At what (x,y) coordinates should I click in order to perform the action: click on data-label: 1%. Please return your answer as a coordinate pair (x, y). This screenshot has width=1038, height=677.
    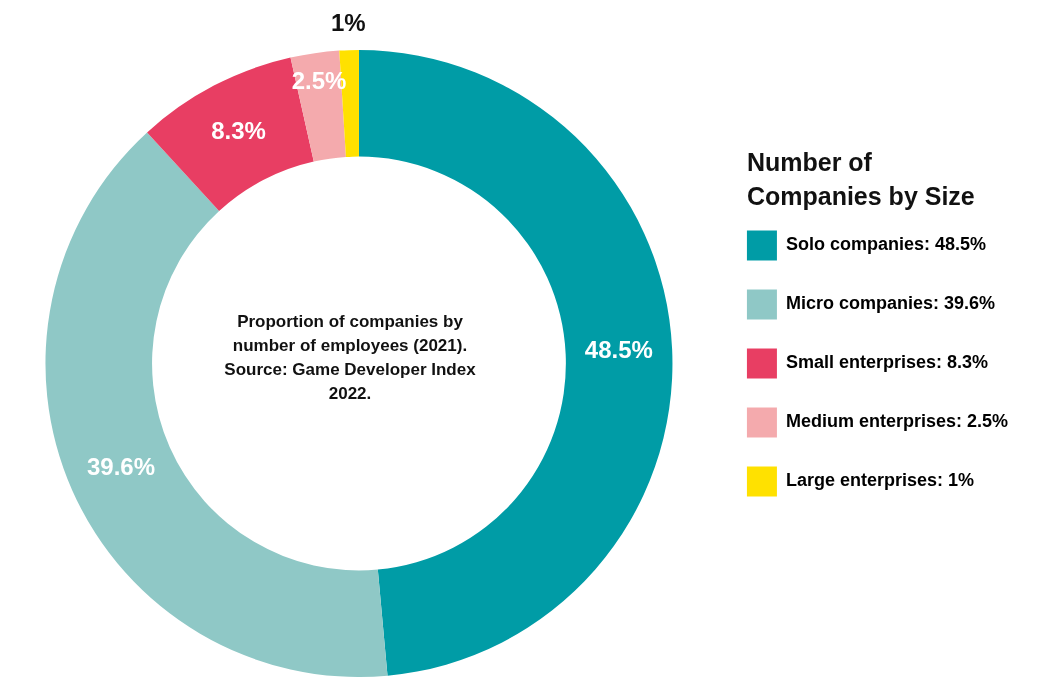
    Looking at the image, I should click on (348, 22).